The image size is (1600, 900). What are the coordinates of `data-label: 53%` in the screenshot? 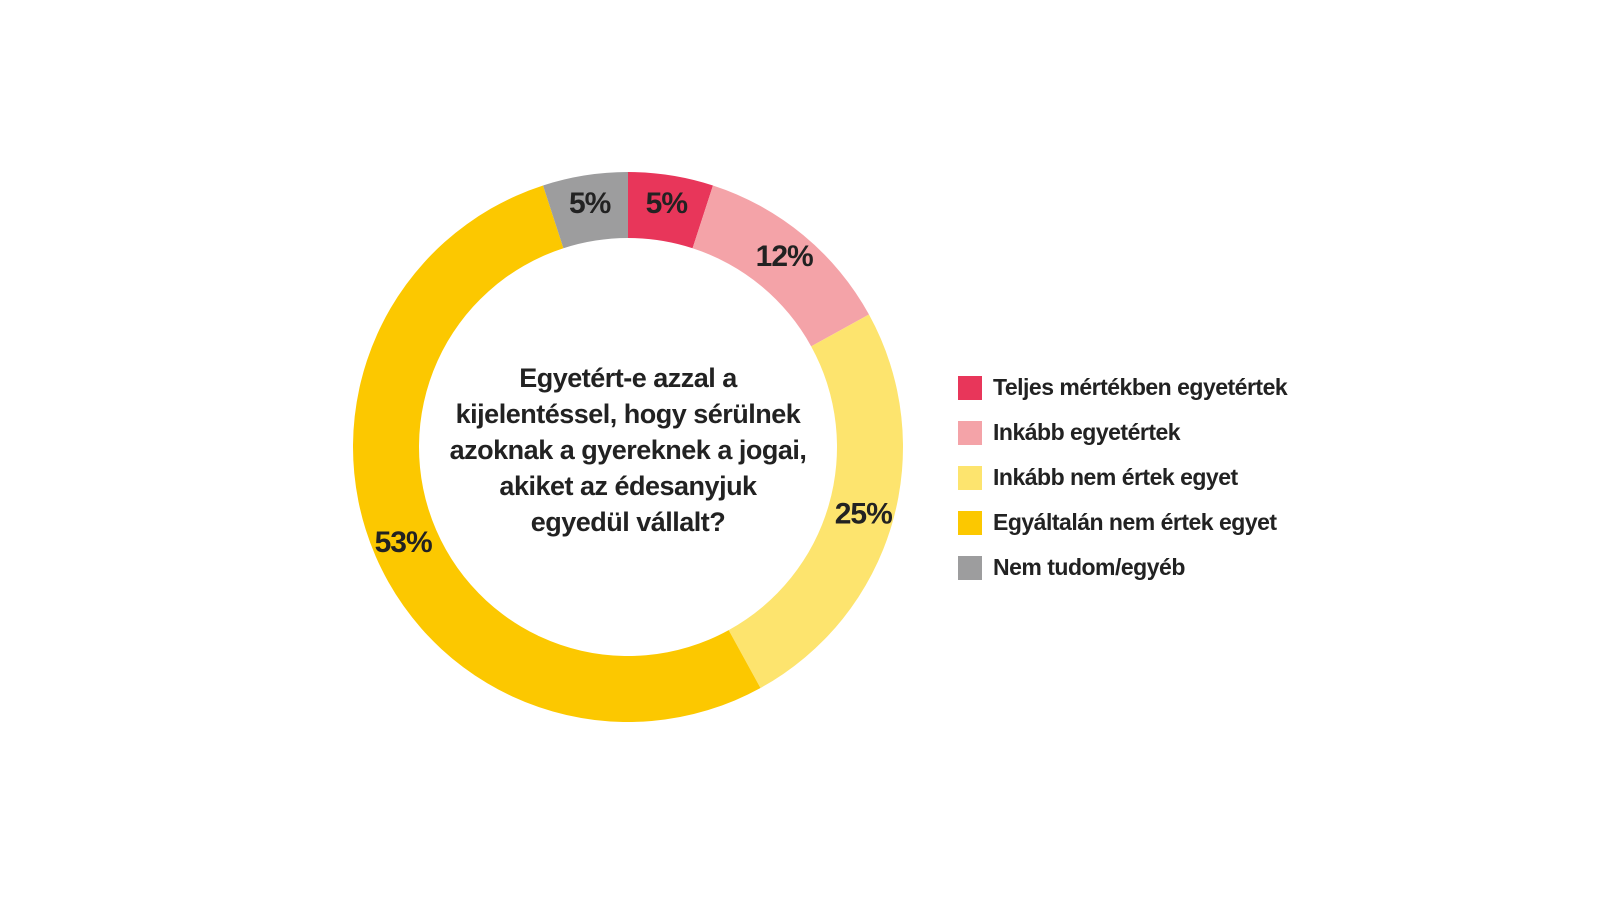 It's located at (403, 542).